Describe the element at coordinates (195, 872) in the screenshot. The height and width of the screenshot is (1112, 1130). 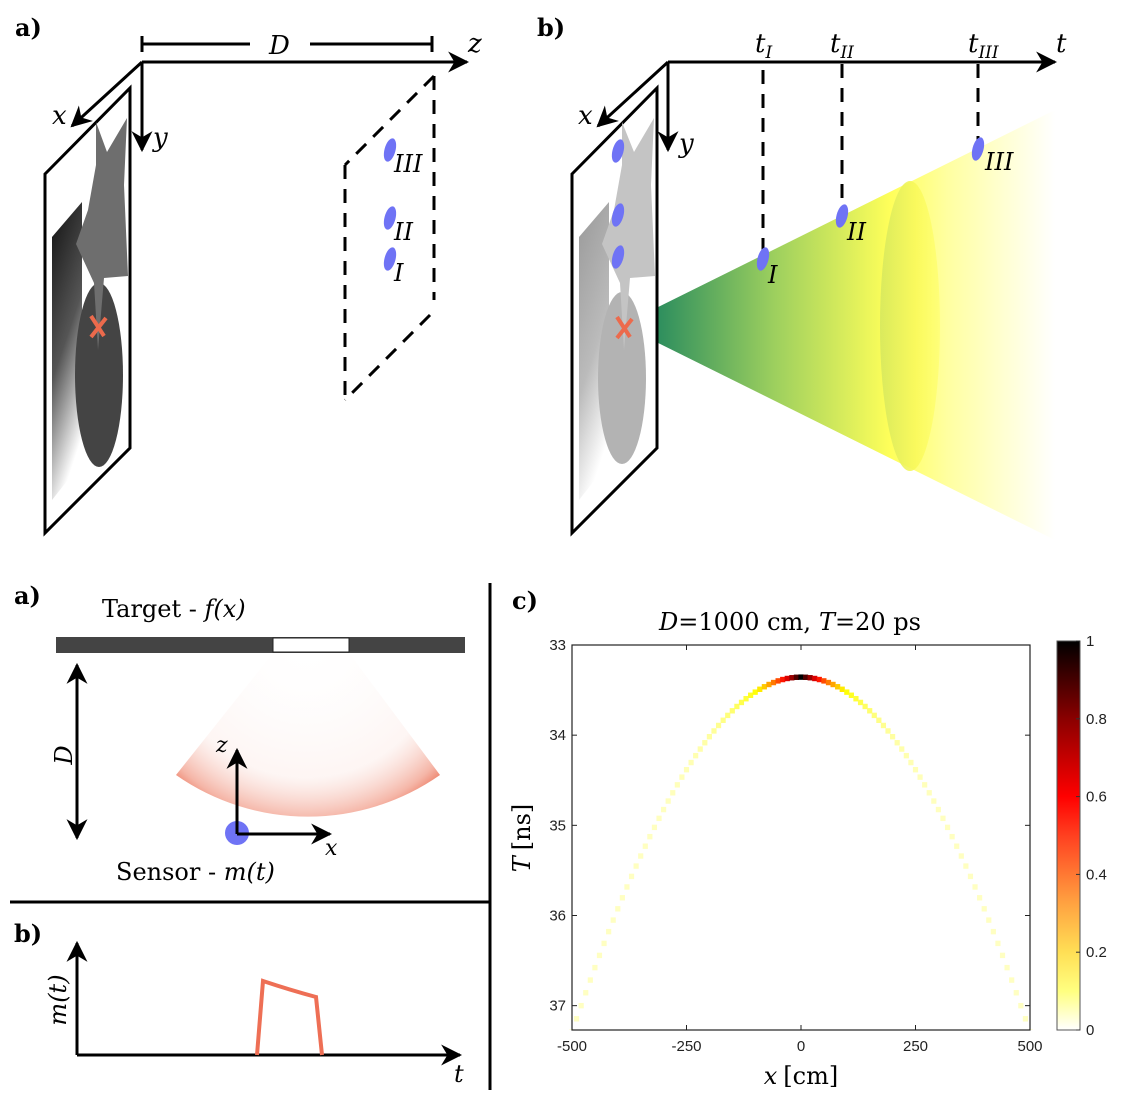
I see `sensor-label: Sensor - m(t)` at that location.